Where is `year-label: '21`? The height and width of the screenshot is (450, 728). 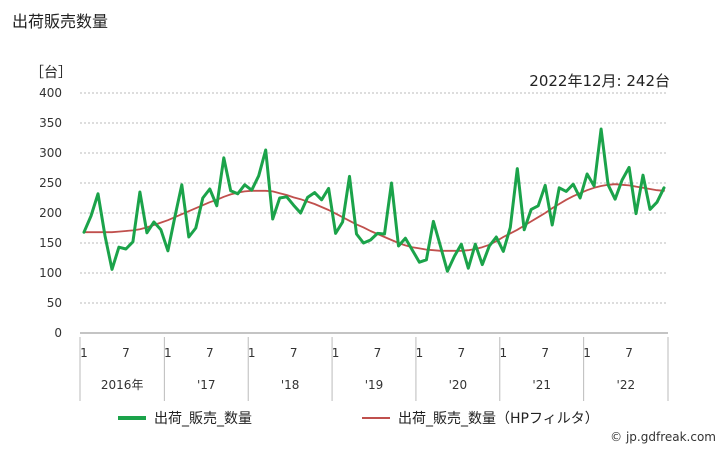 year-label: '21 is located at coordinates (541, 385).